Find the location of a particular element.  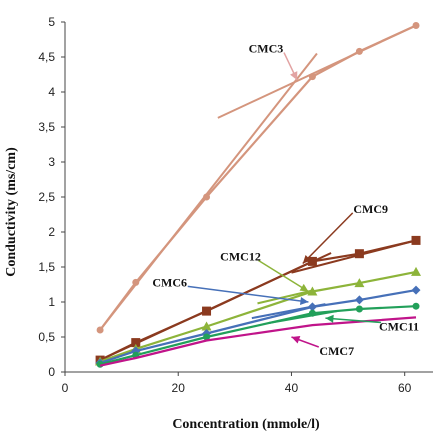

fit-line-cmc9 is located at coordinates (354, 256).